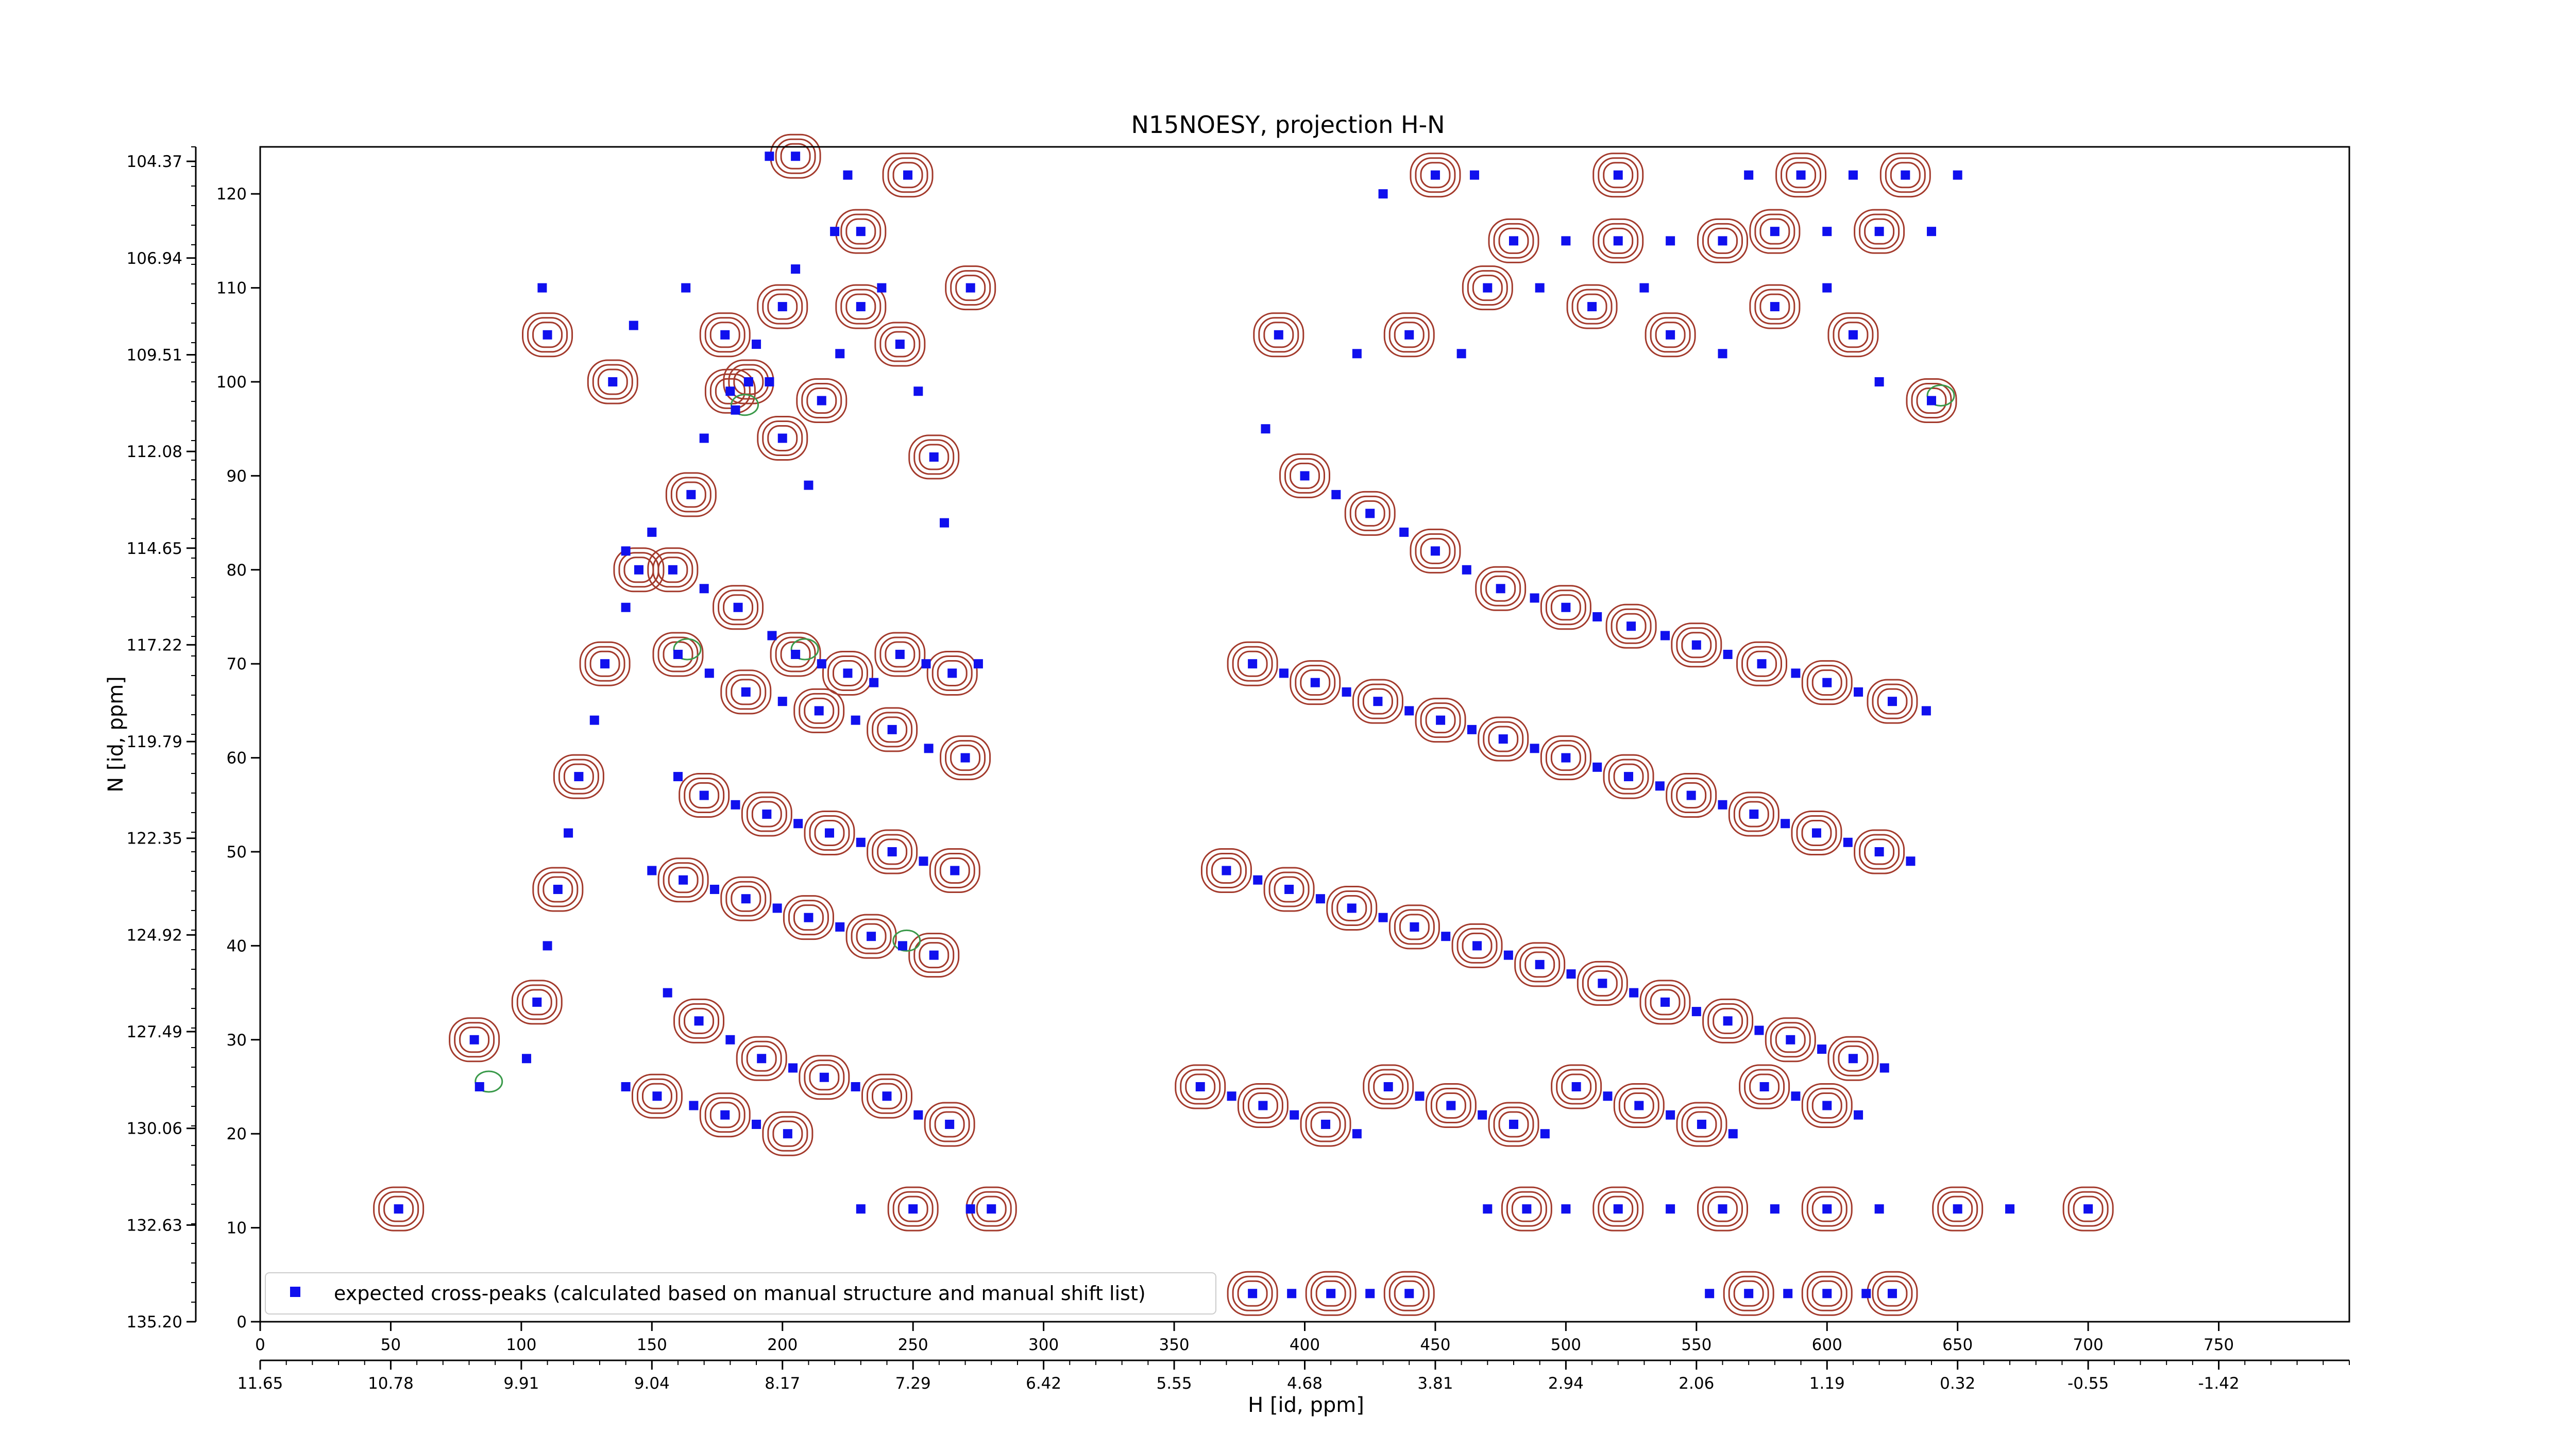 This screenshot has height=1449, width=2576. I want to click on x-tick-label: 250, so click(913, 1345).